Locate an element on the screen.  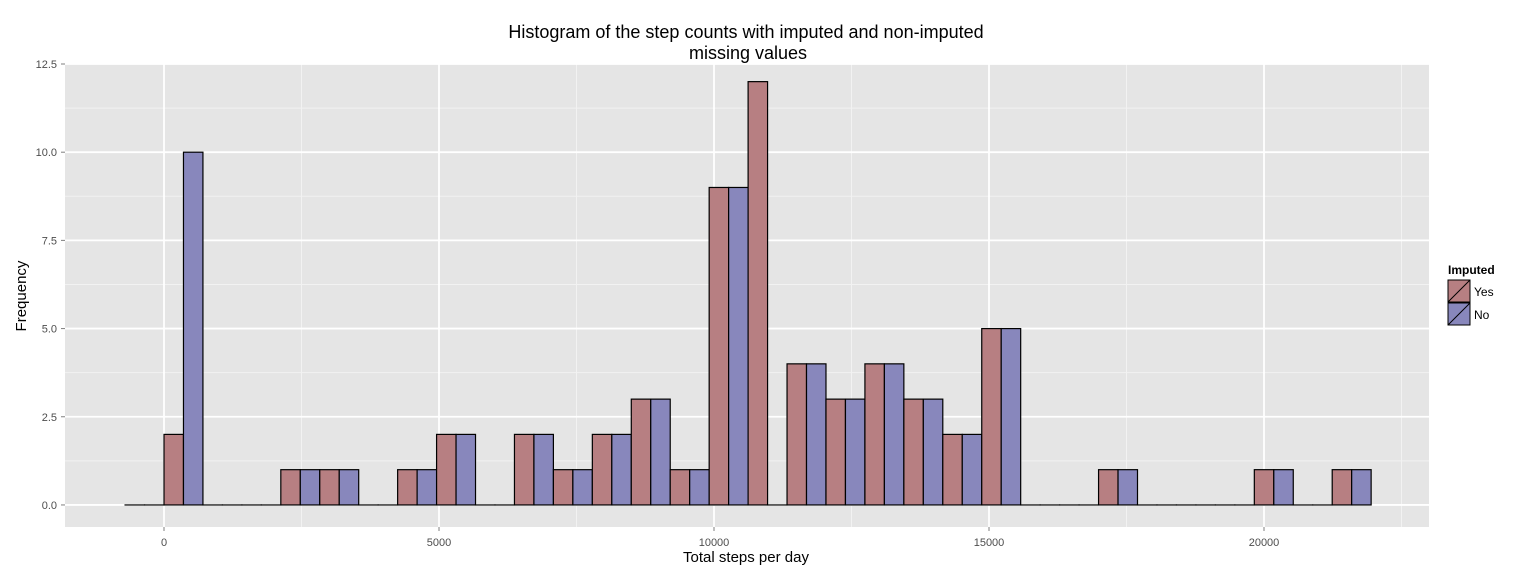
x-tick-label: 0 is located at coordinates (164, 543).